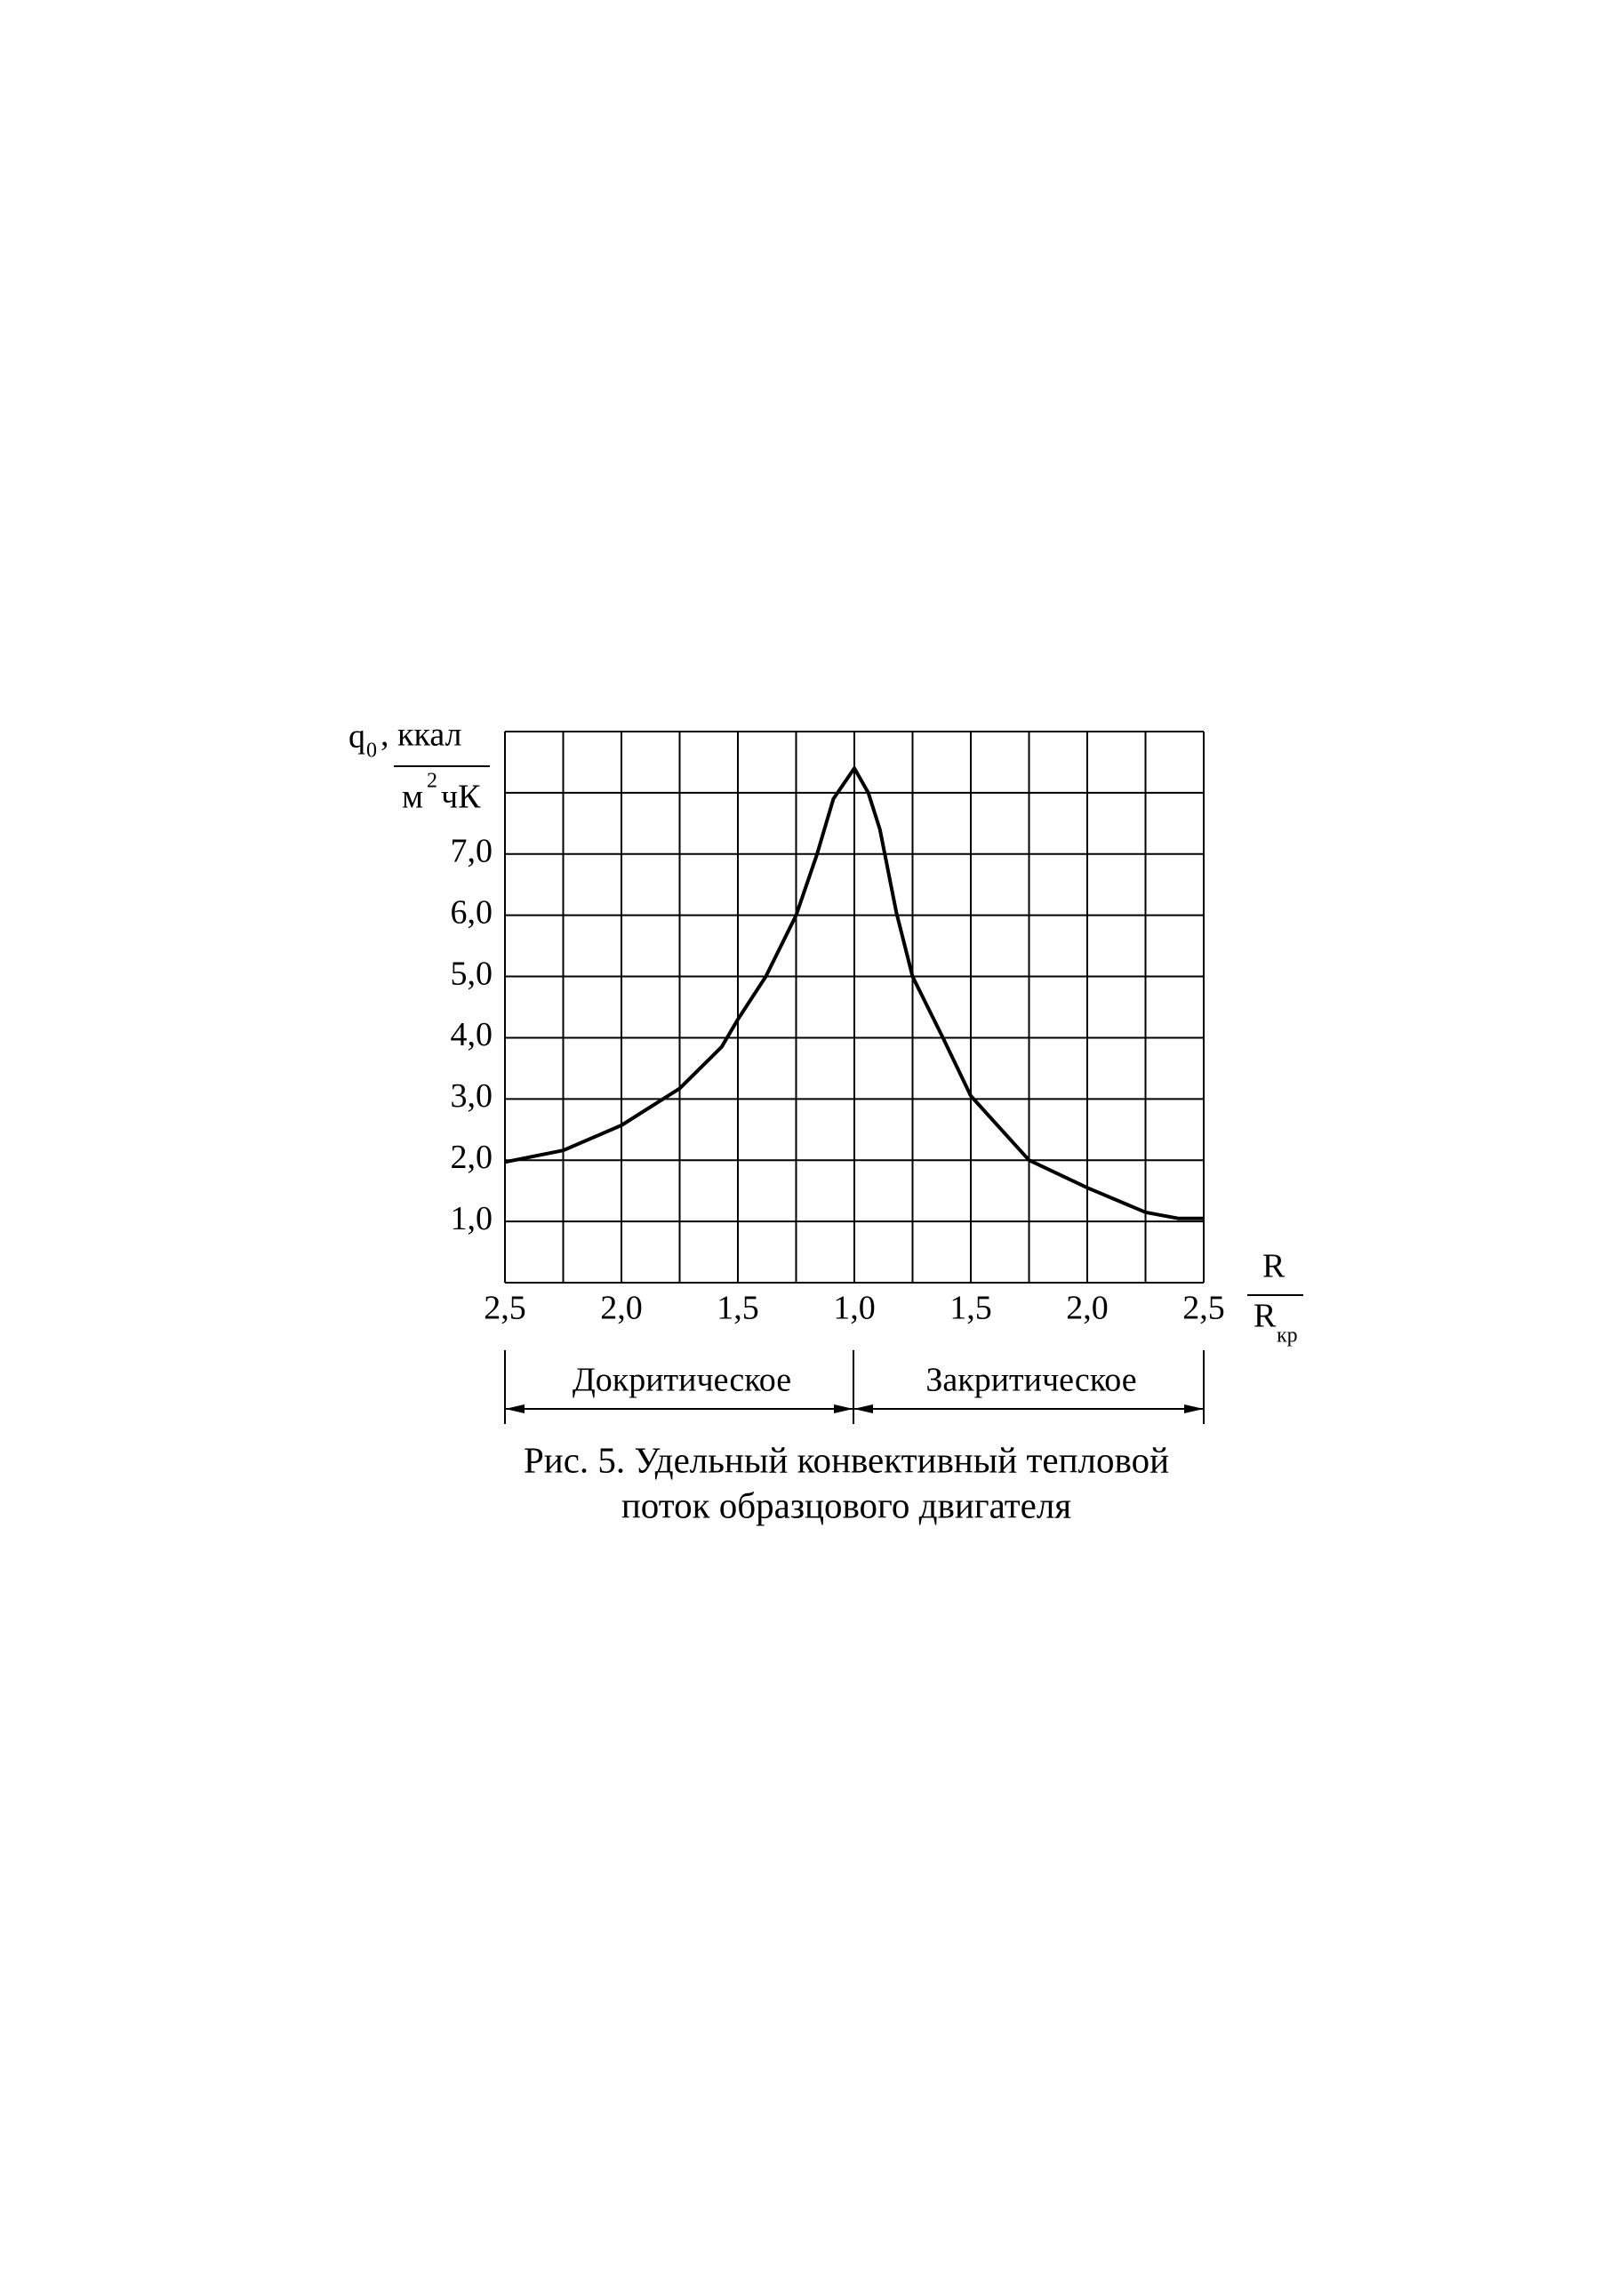  What do you see at coordinates (472, 1218) in the screenshot?
I see `y-tick-label: 1,0` at bounding box center [472, 1218].